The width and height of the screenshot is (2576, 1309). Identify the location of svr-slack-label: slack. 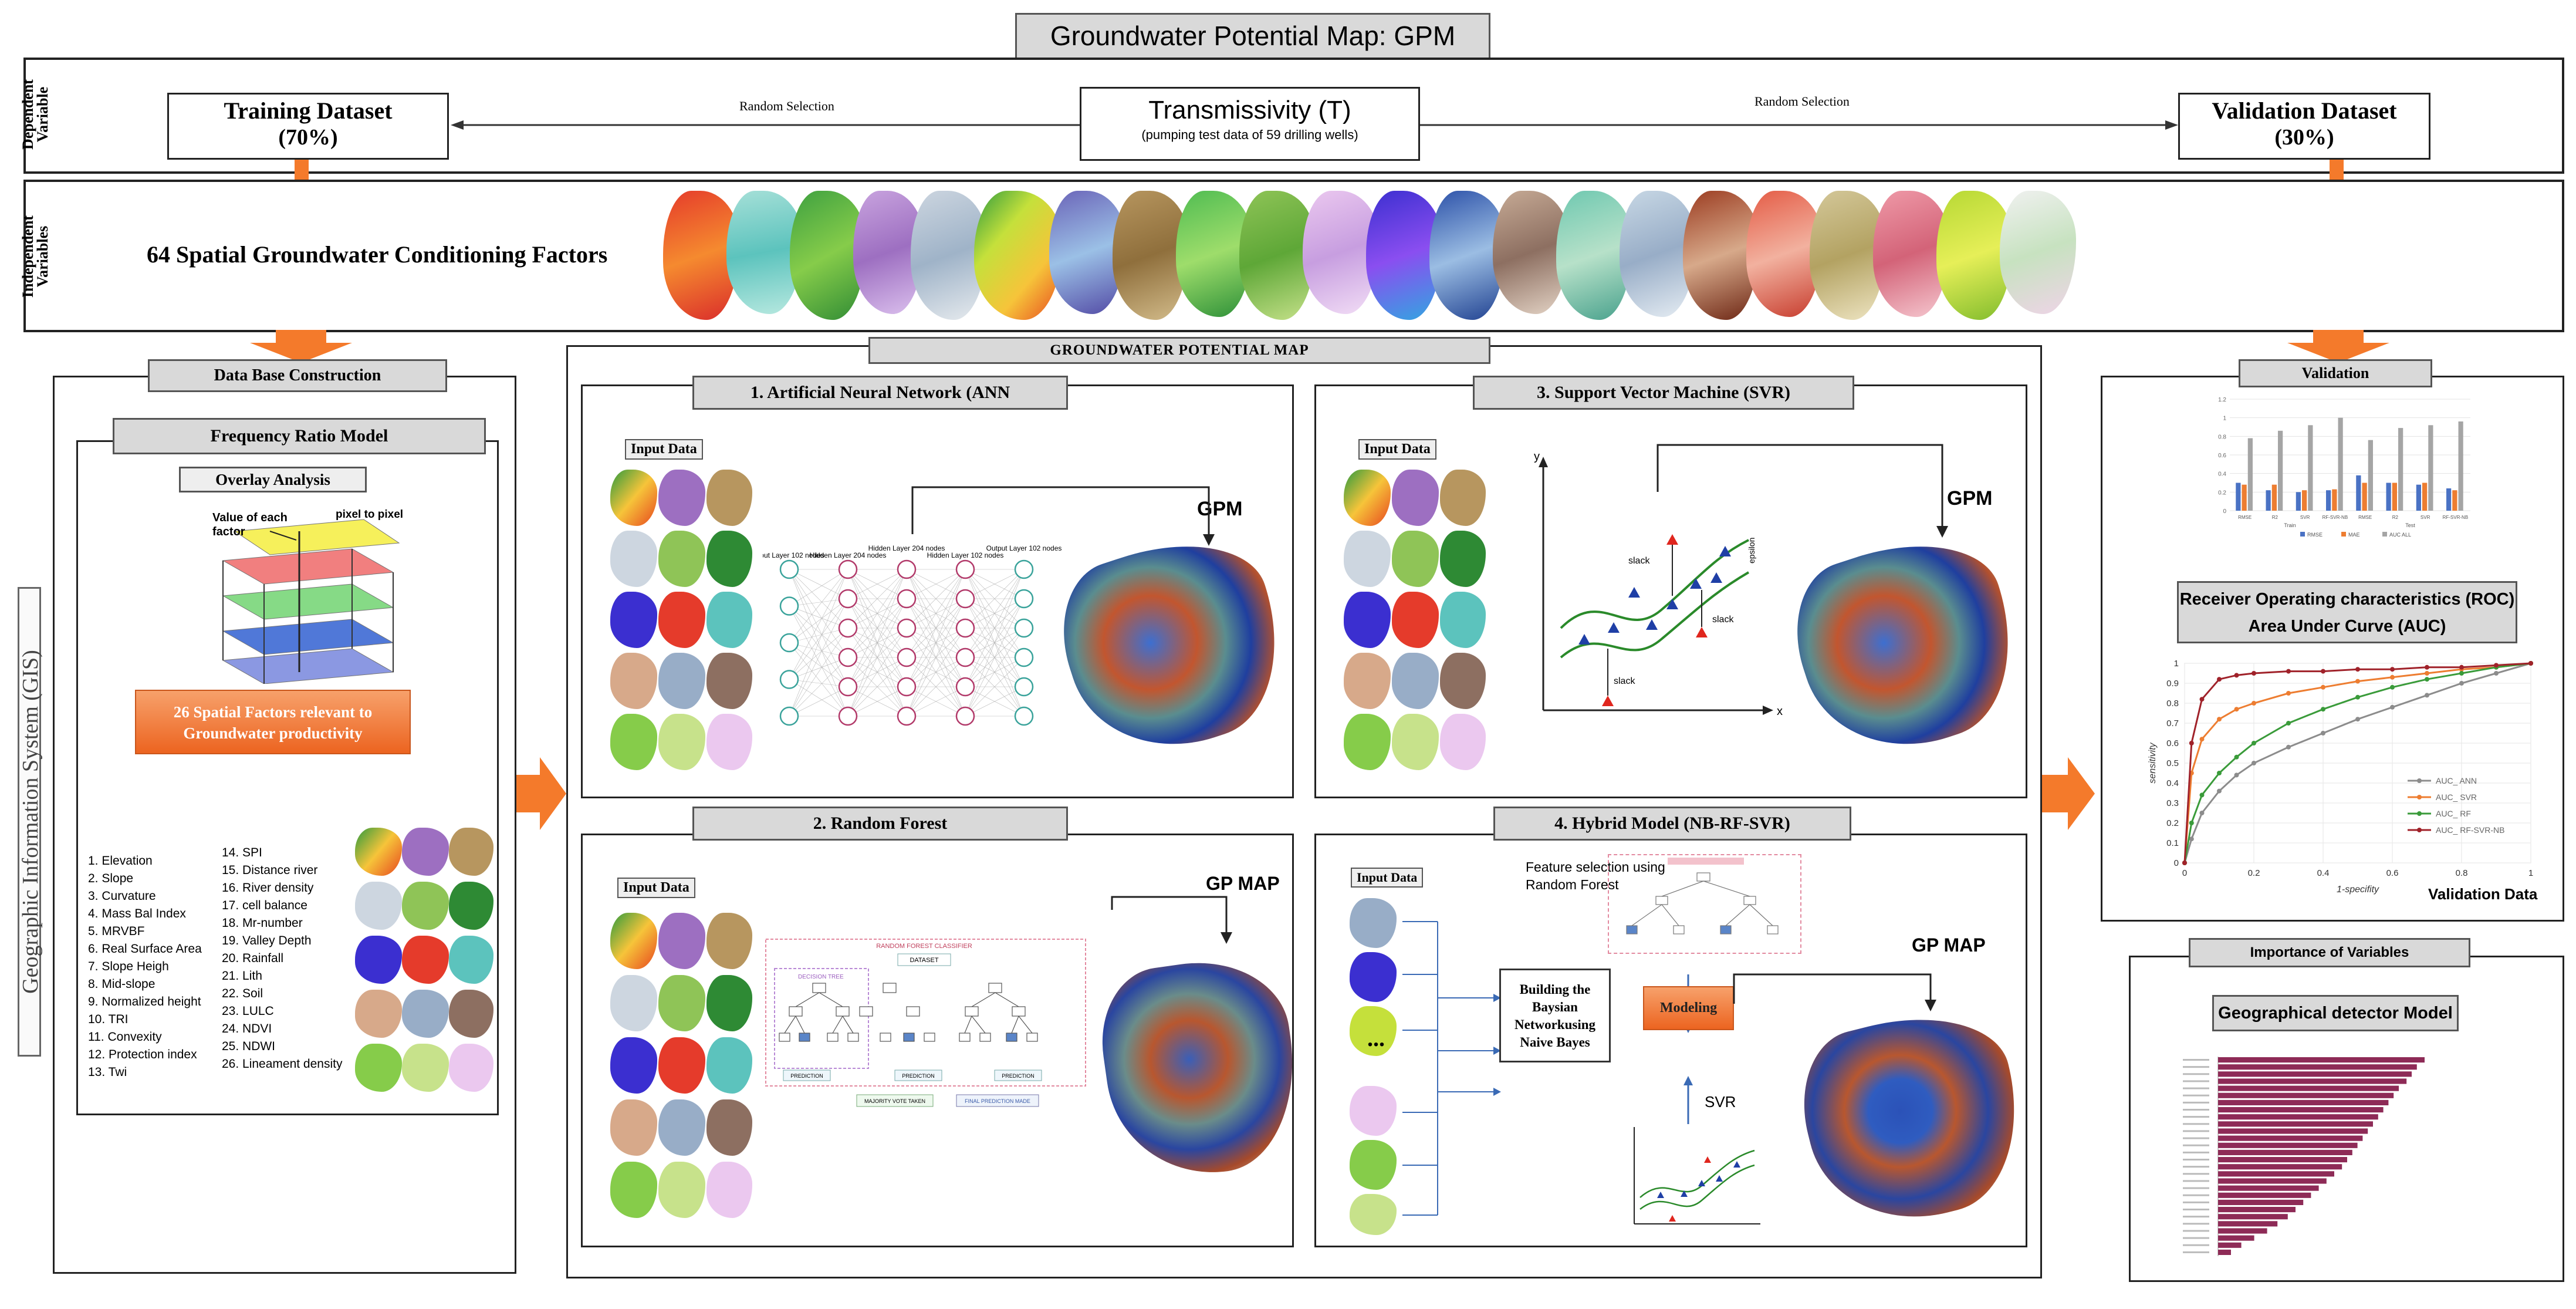
(1624, 681).